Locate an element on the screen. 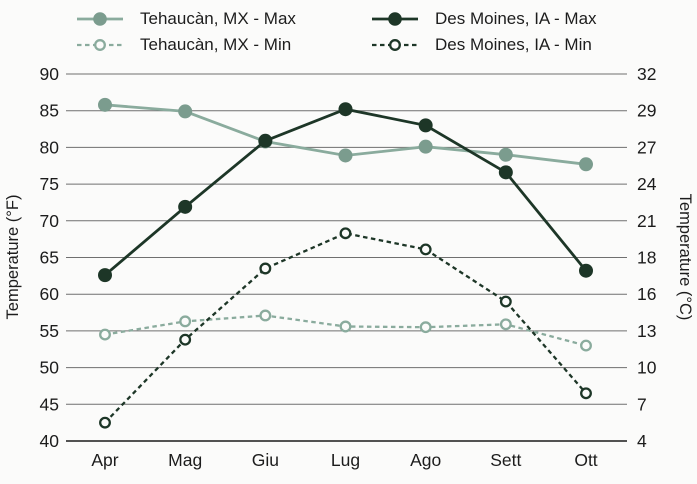  y-axis-tick-fahrenheit: 60 is located at coordinates (50, 294).